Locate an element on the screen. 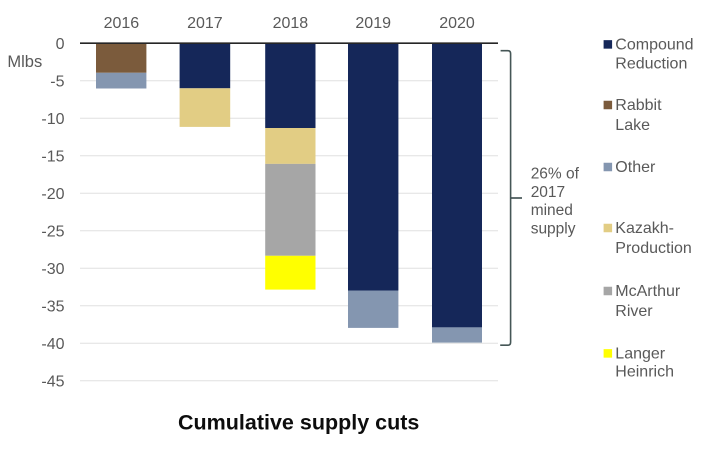 The width and height of the screenshot is (717, 476). svg-text: Lake is located at coordinates (632, 125).